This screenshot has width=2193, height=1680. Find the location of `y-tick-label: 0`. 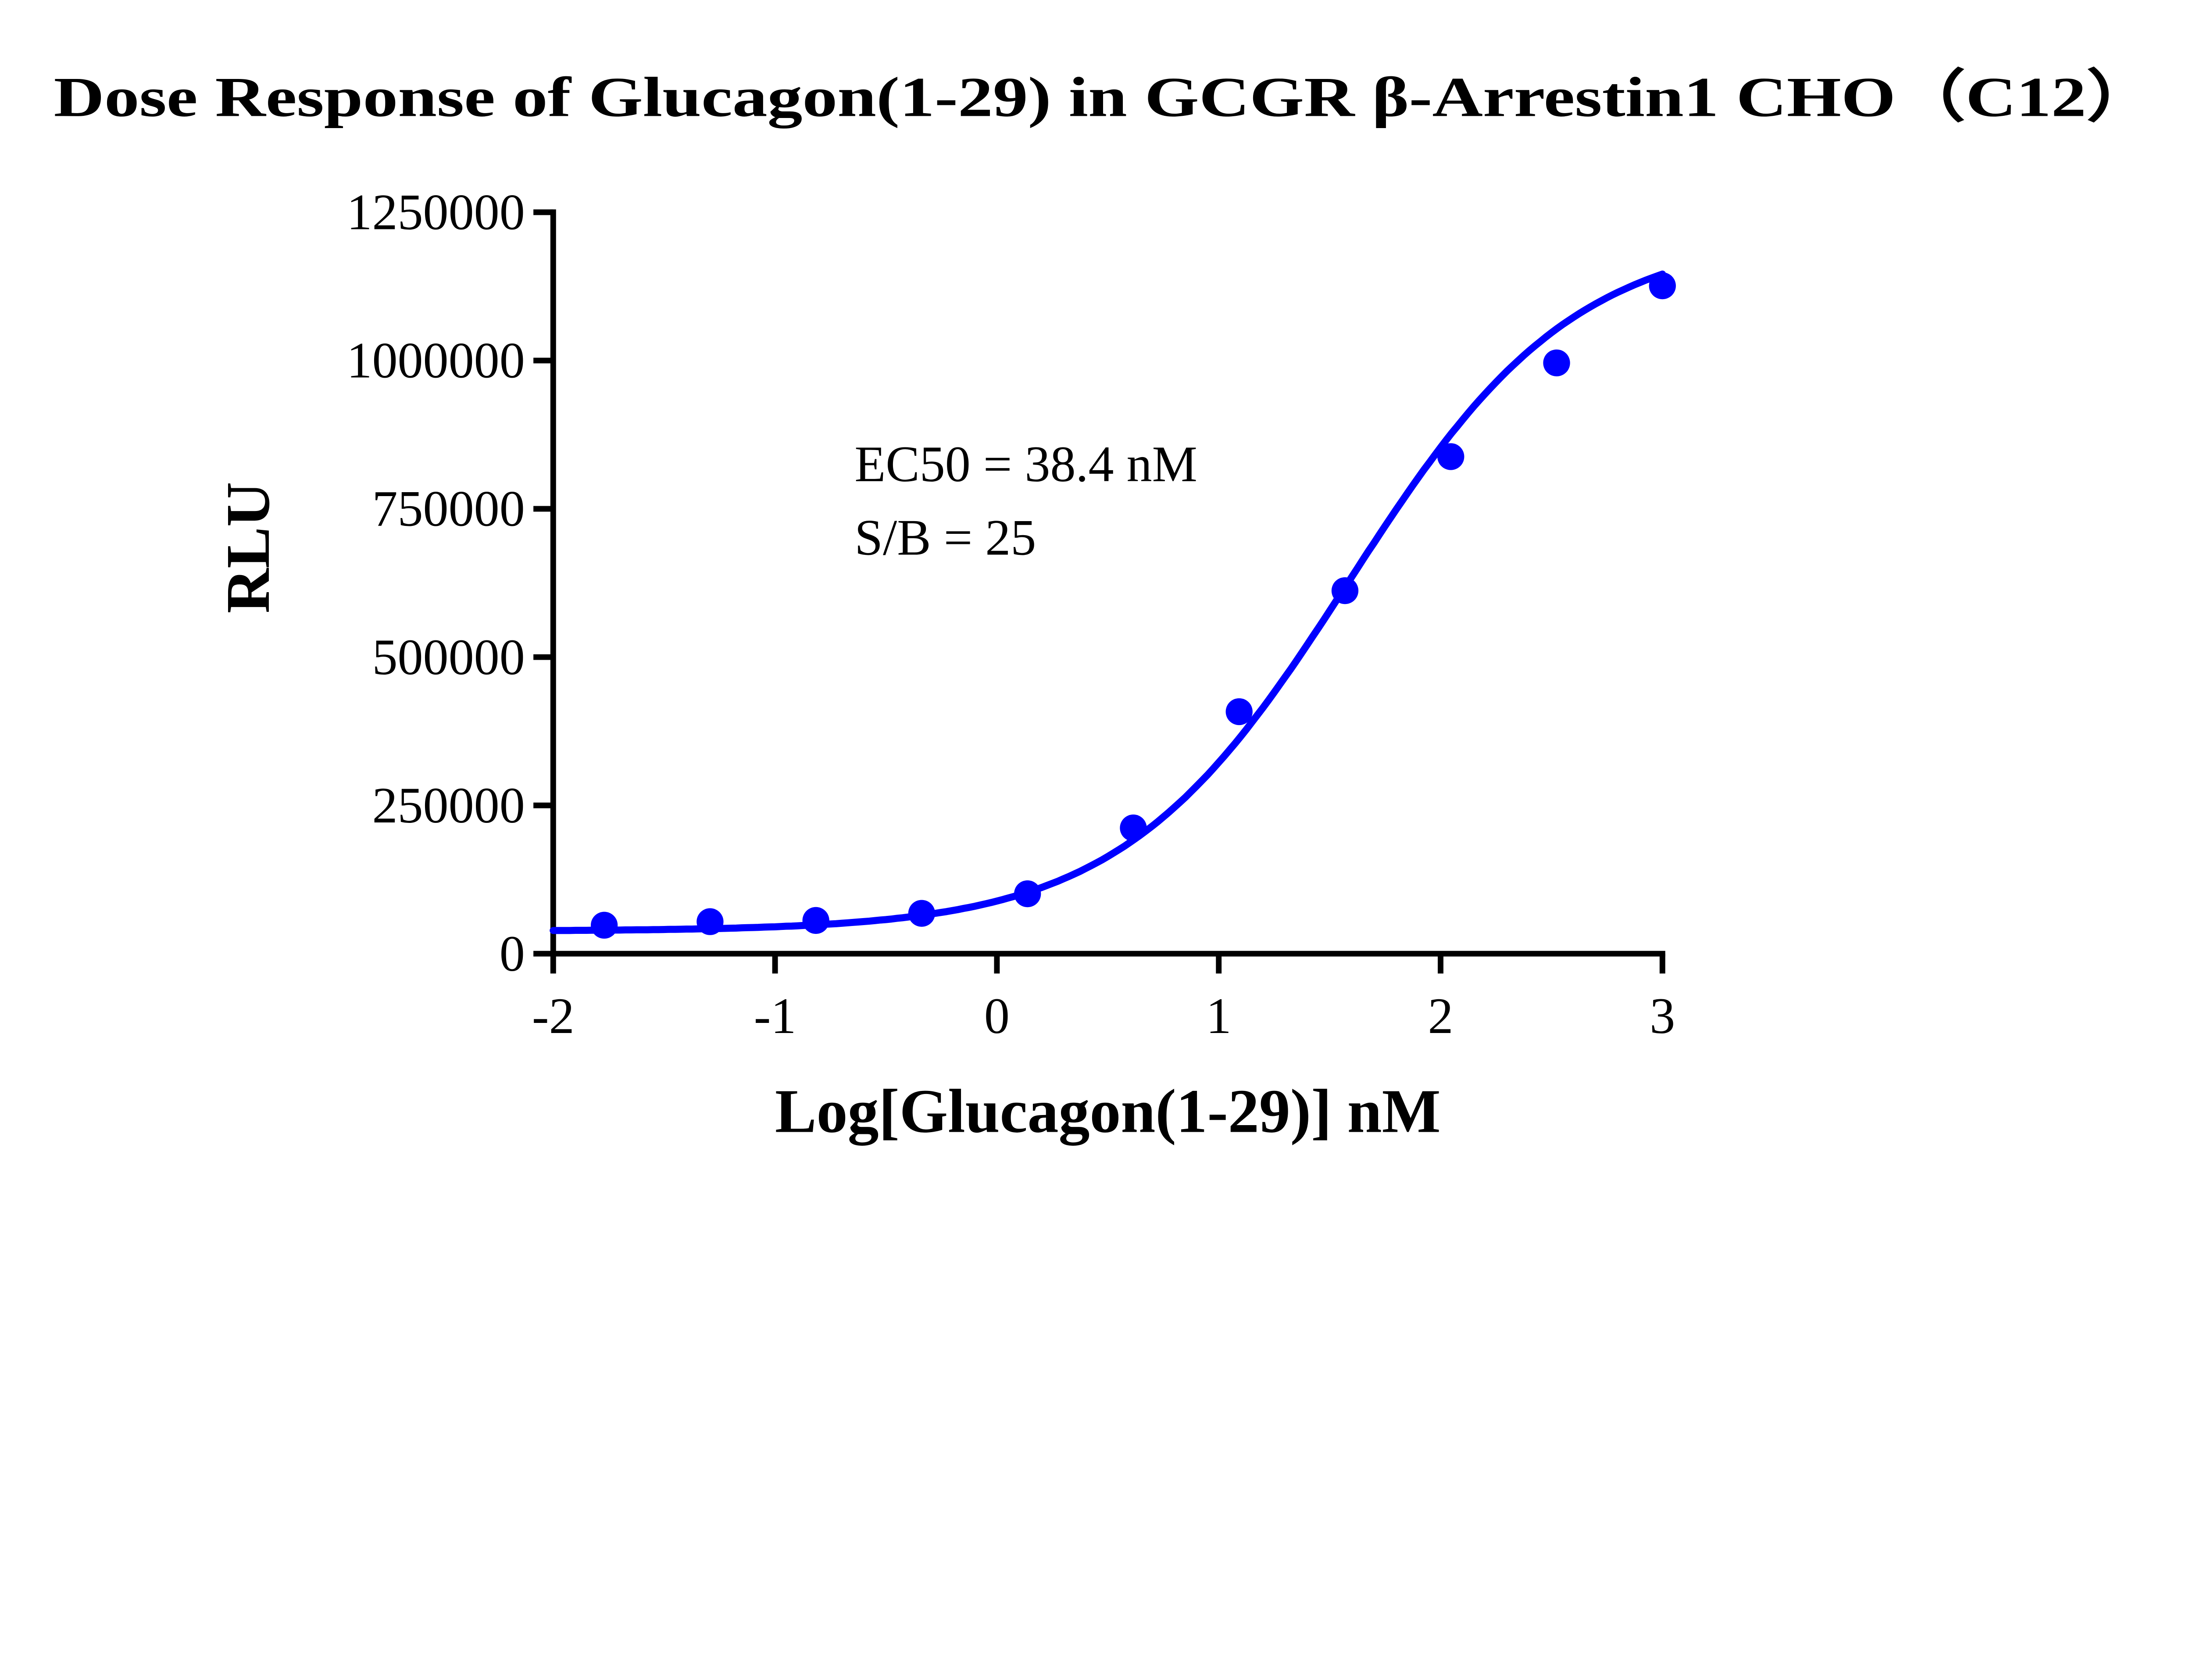

y-tick-label: 0 is located at coordinates (512, 954).